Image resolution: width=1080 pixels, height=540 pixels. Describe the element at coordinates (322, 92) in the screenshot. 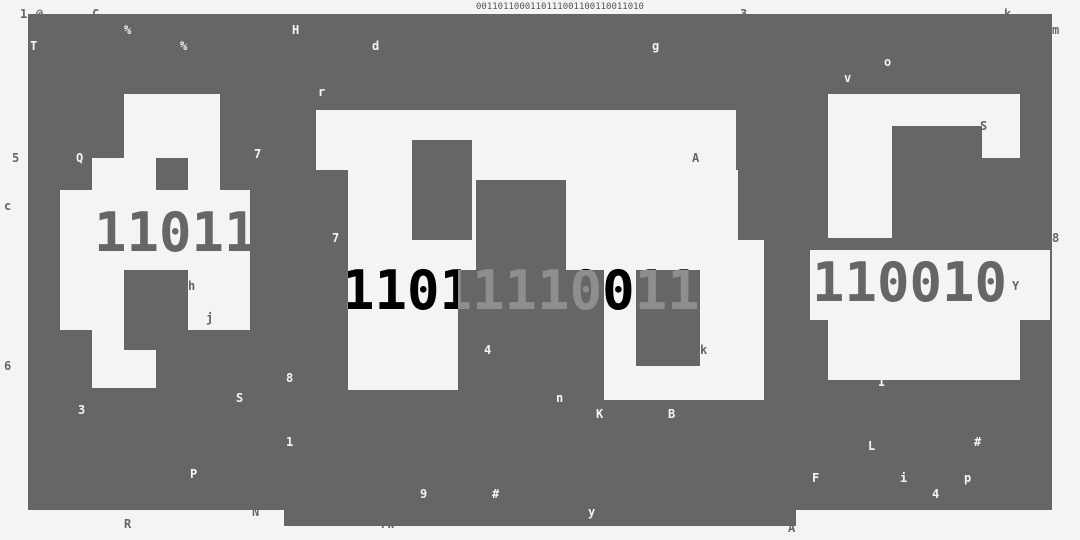

I see `noise-char: r` at that location.